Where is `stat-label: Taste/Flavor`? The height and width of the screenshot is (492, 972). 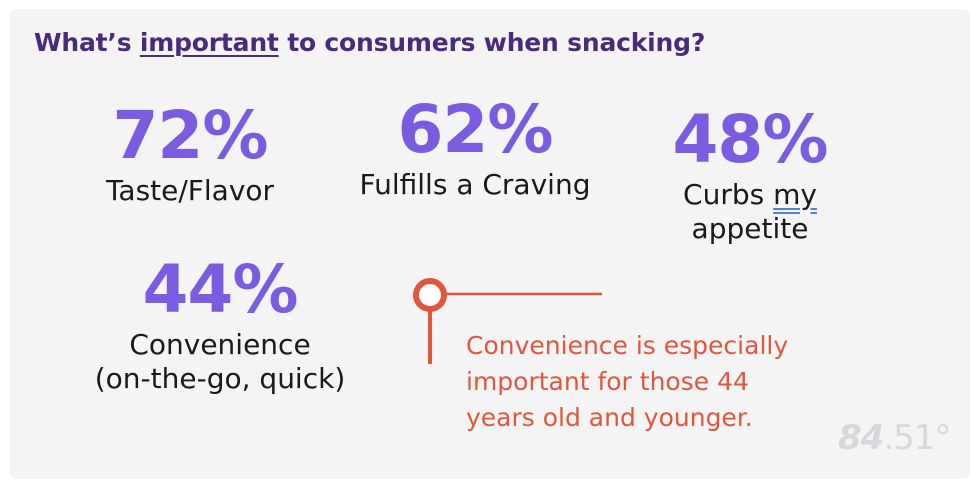 stat-label: Taste/Flavor is located at coordinates (190, 190).